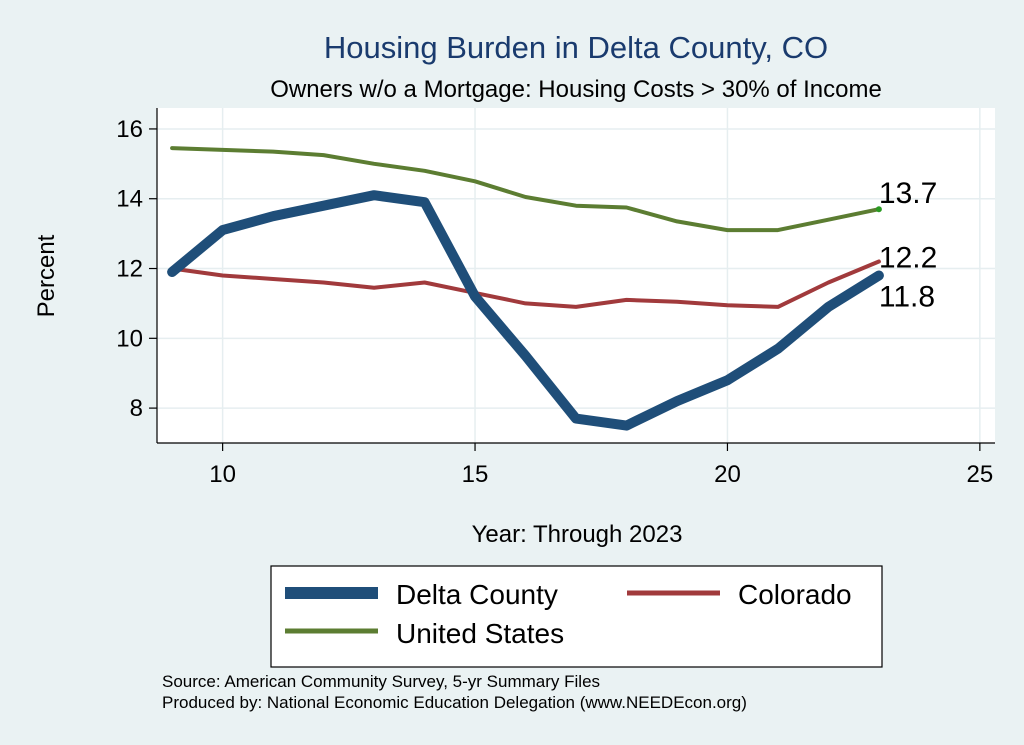  I want to click on end-labels: 11.8 12.2 13.7, so click(906, 245).